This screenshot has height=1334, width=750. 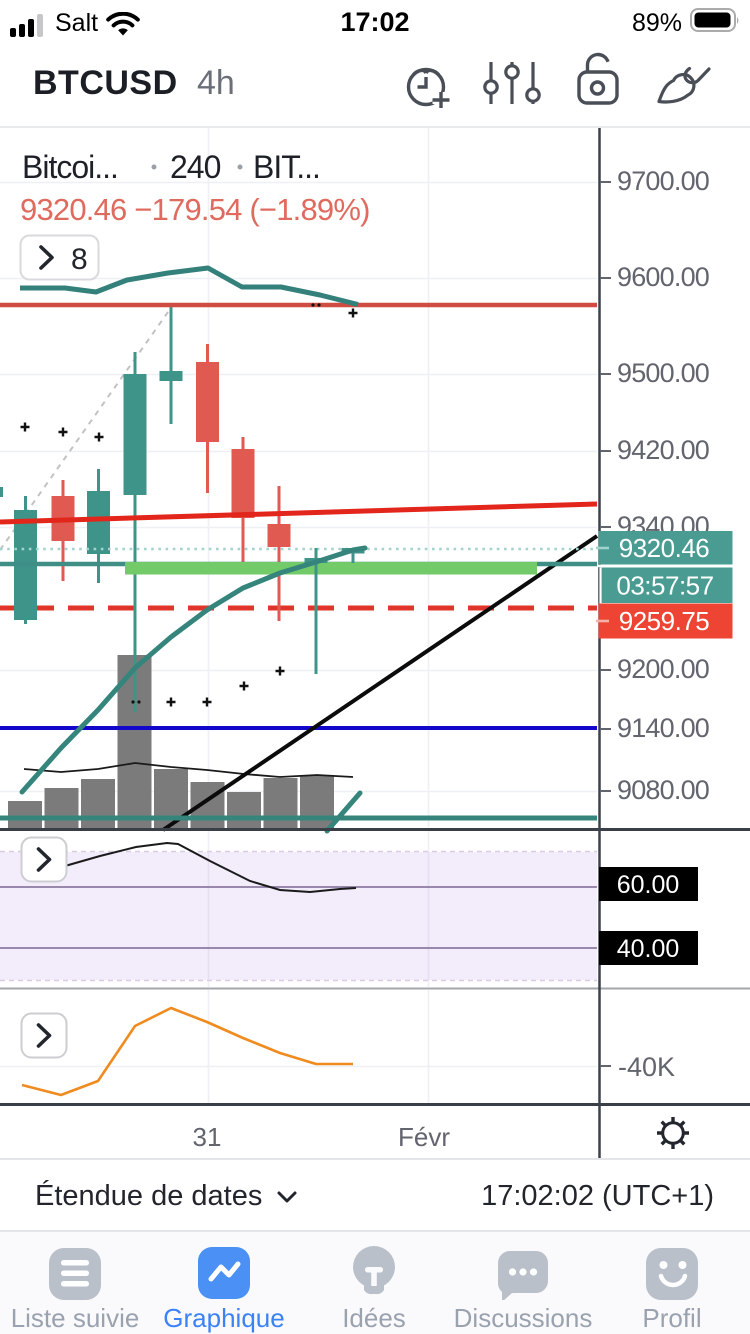 I want to click on svg-text: -40K, so click(x=646, y=1067).